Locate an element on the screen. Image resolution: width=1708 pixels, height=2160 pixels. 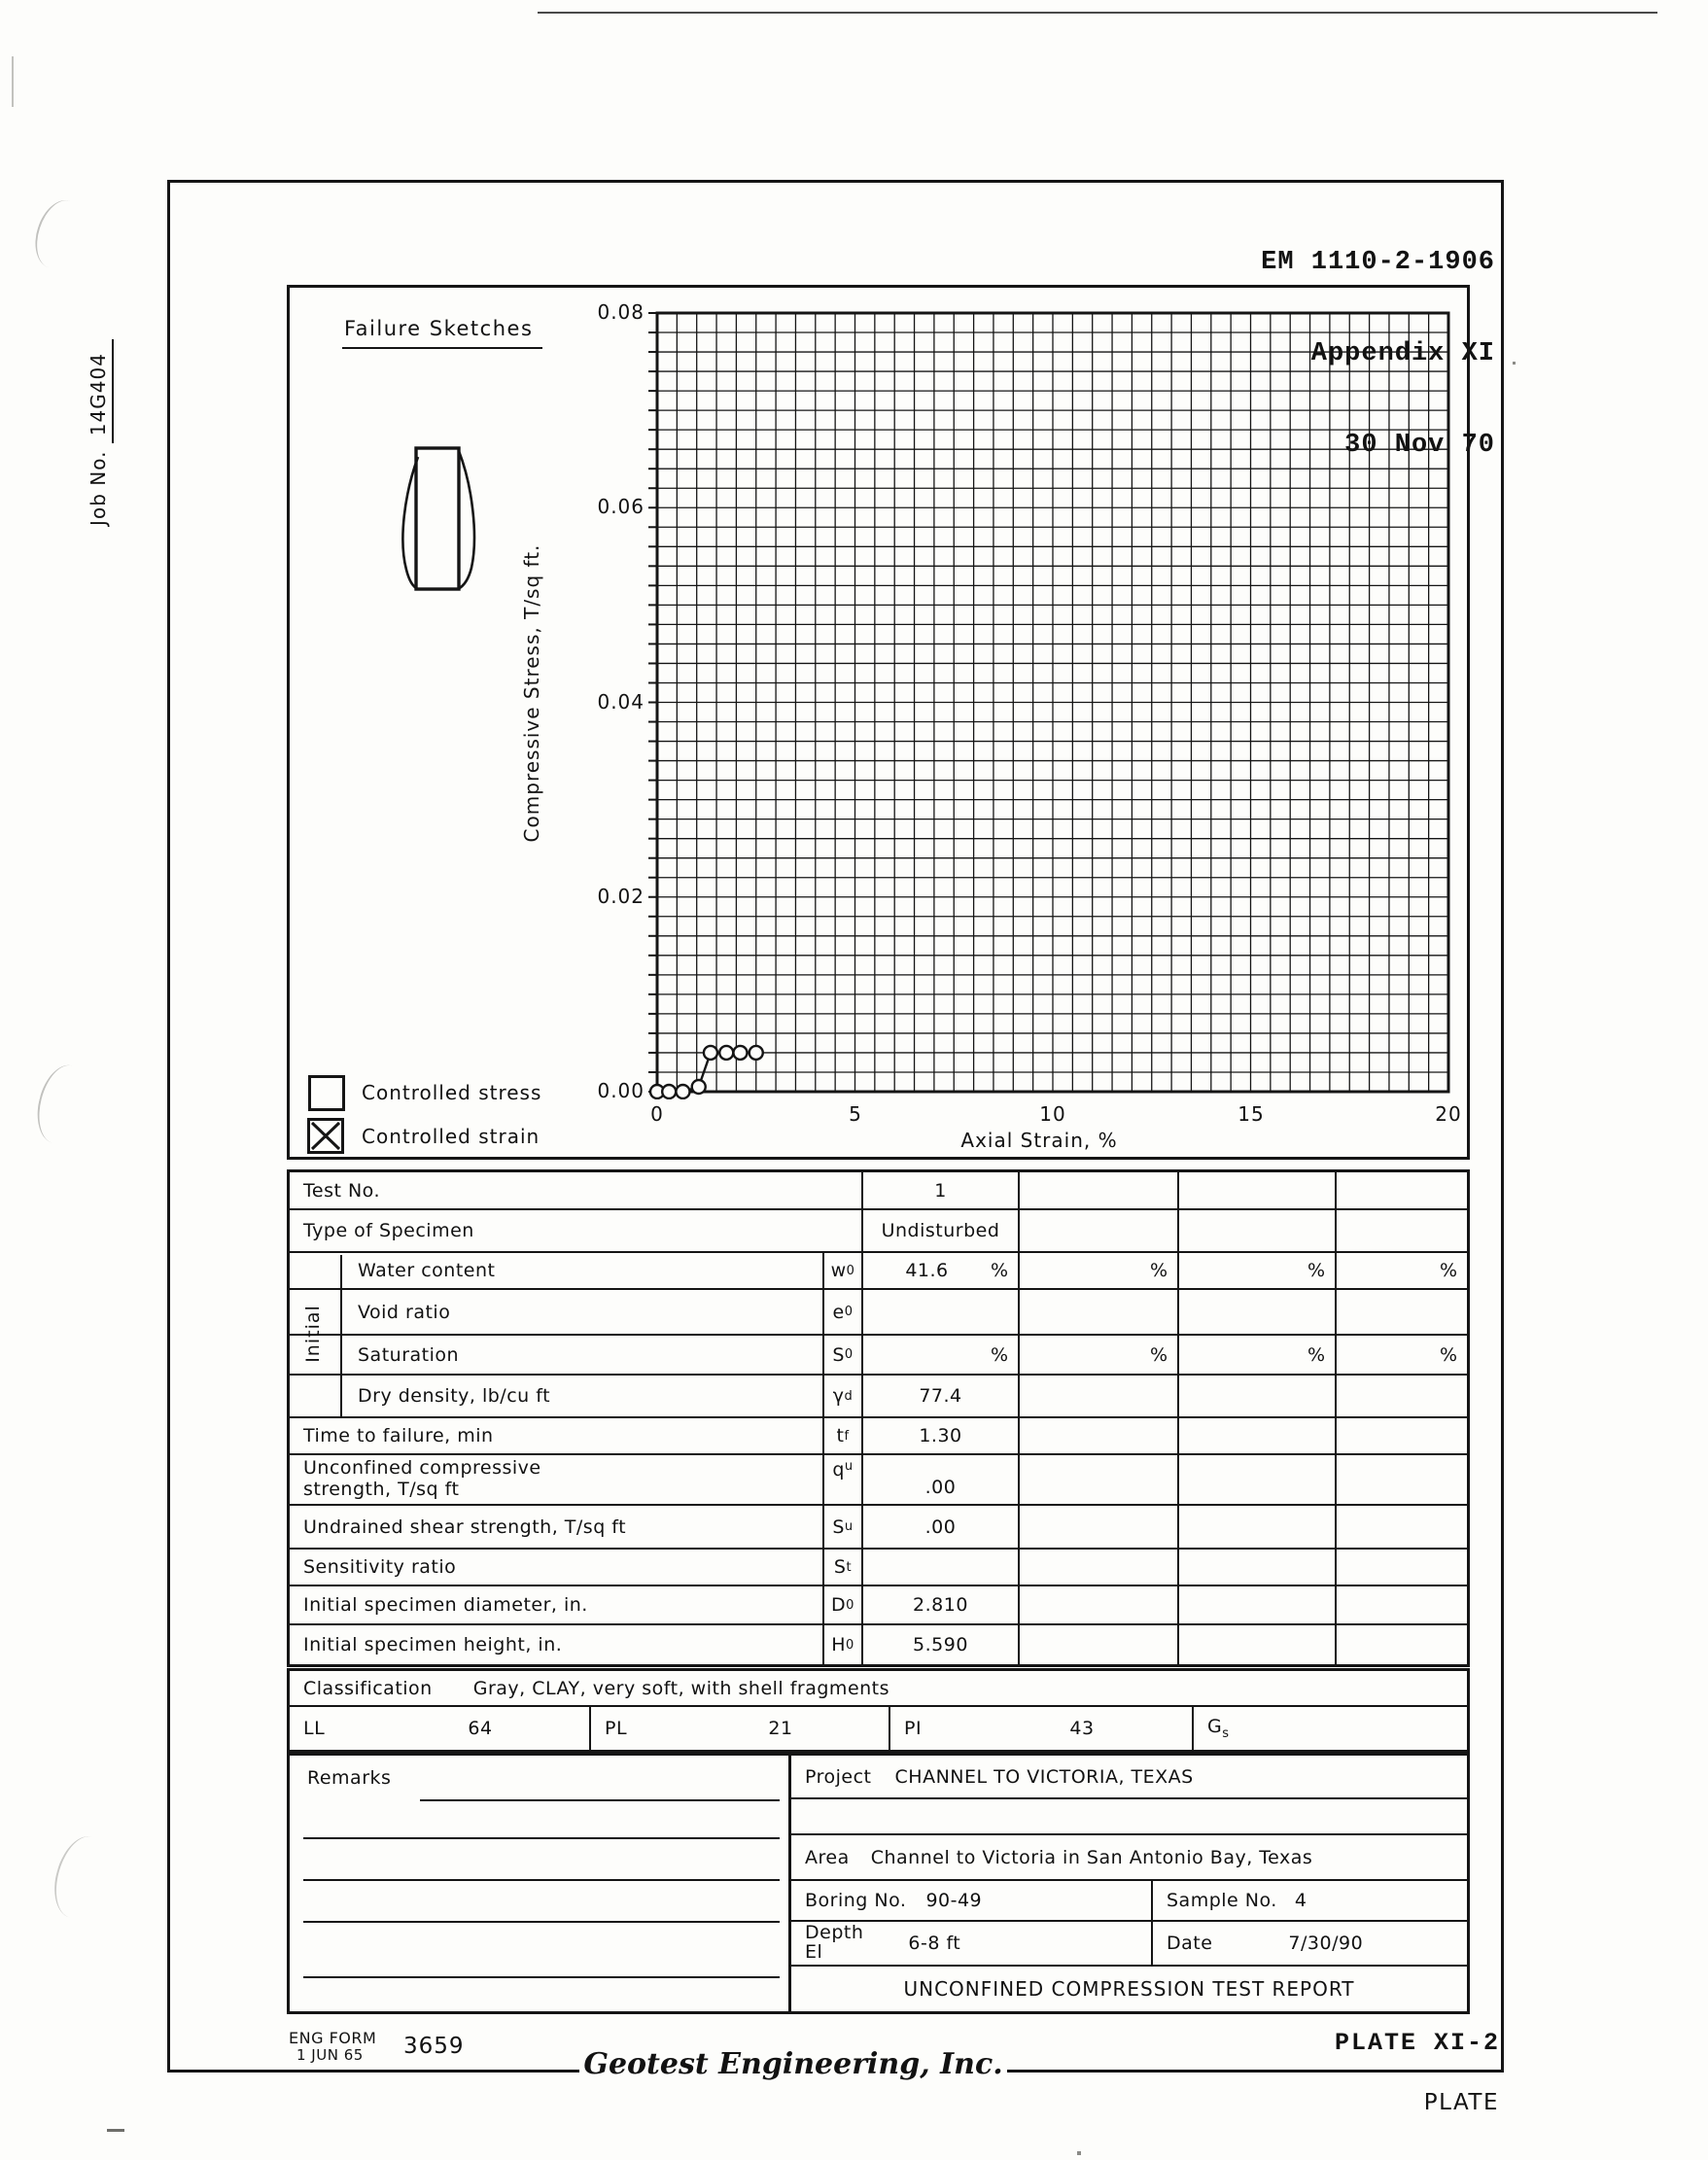
cell-value: 77.4 is located at coordinates (942, 1396).